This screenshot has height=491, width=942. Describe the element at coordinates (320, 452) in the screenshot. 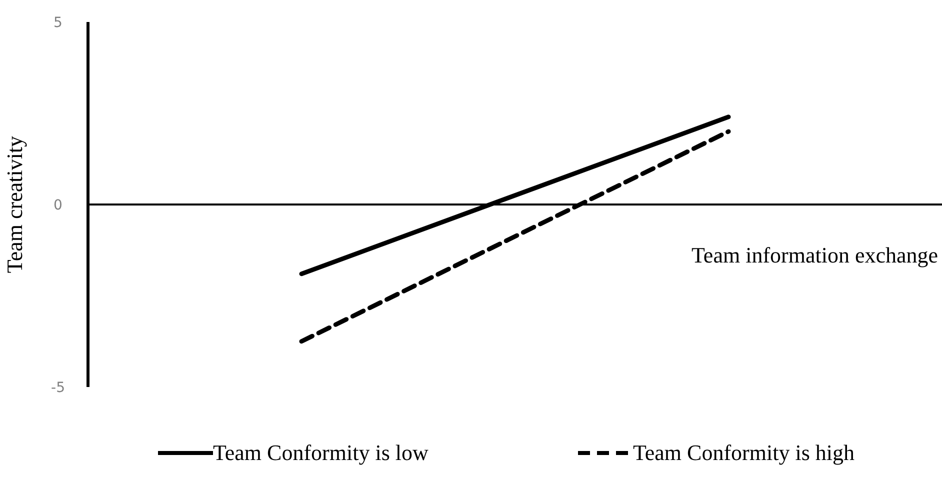

I see `legend-label: Team Conformity is low` at that location.